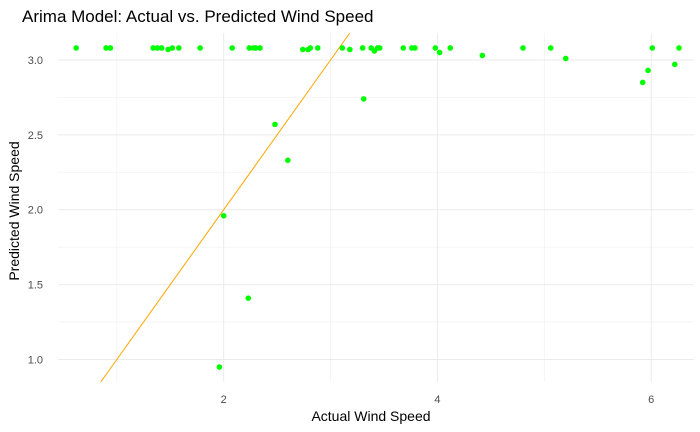 This screenshot has width=700, height=432. I want to click on x-tick-label: 2, so click(224, 400).